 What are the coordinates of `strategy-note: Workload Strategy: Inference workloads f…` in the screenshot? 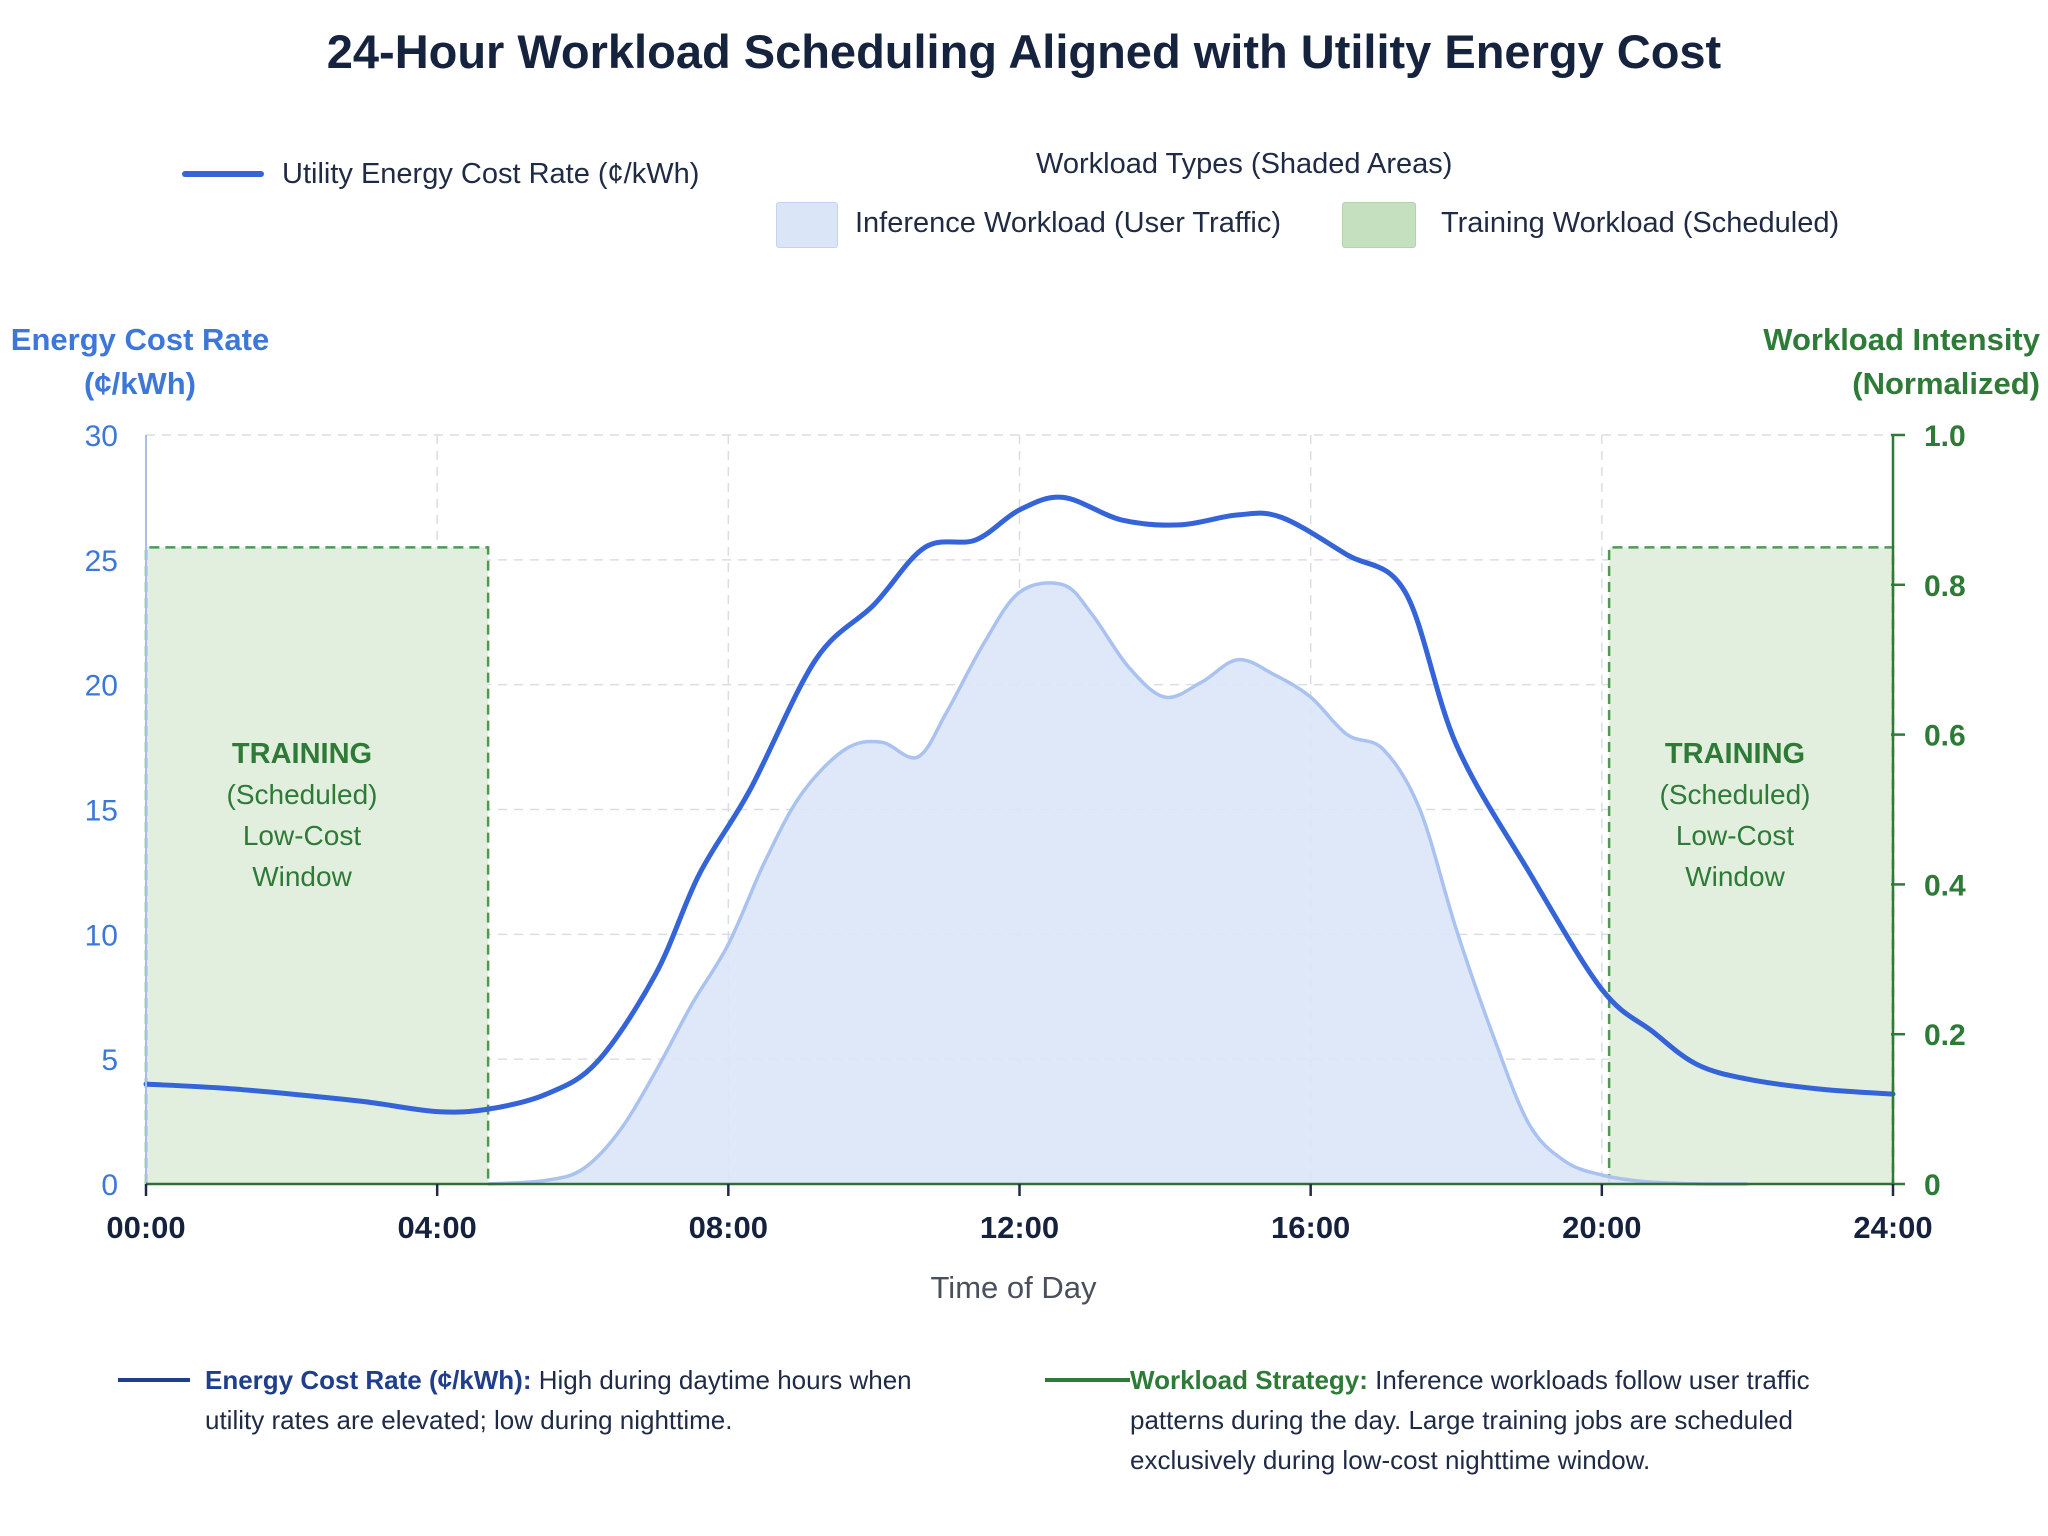 It's located at (1500, 1420).